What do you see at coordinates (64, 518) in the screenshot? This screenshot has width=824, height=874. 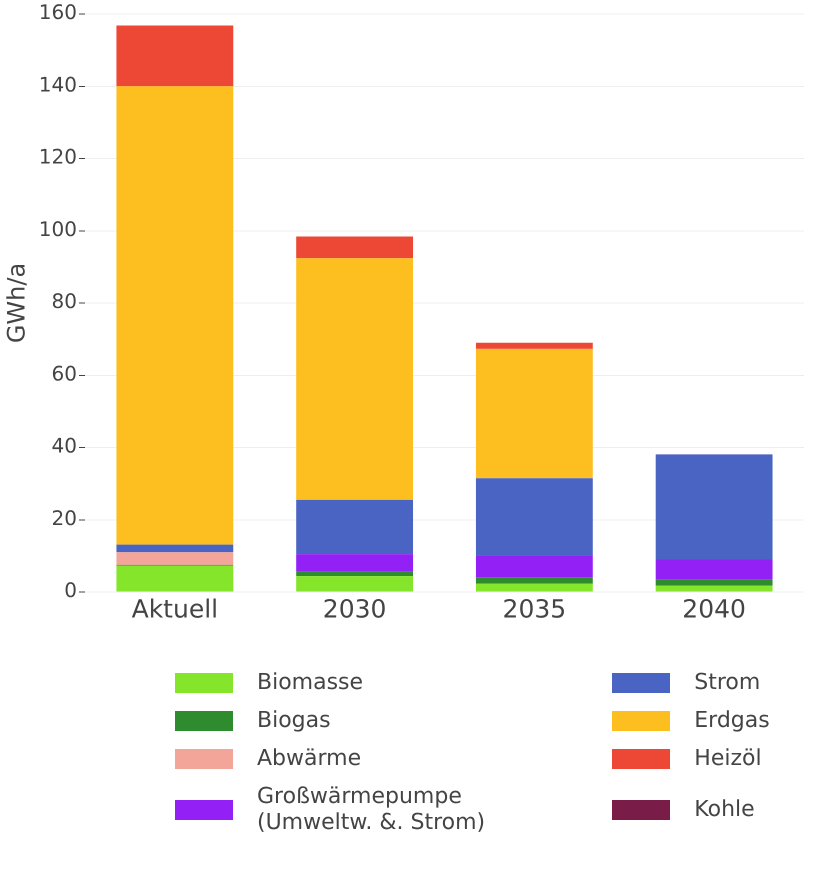 I see `y-tick-label: 20` at bounding box center [64, 518].